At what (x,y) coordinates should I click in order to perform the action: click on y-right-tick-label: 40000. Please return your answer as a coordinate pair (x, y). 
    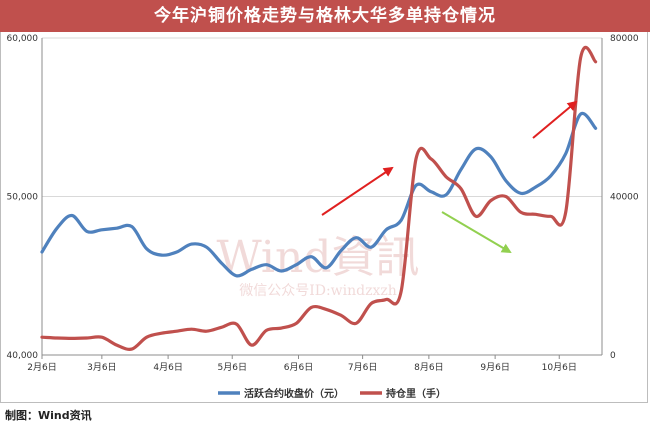
    Looking at the image, I should click on (624, 198).